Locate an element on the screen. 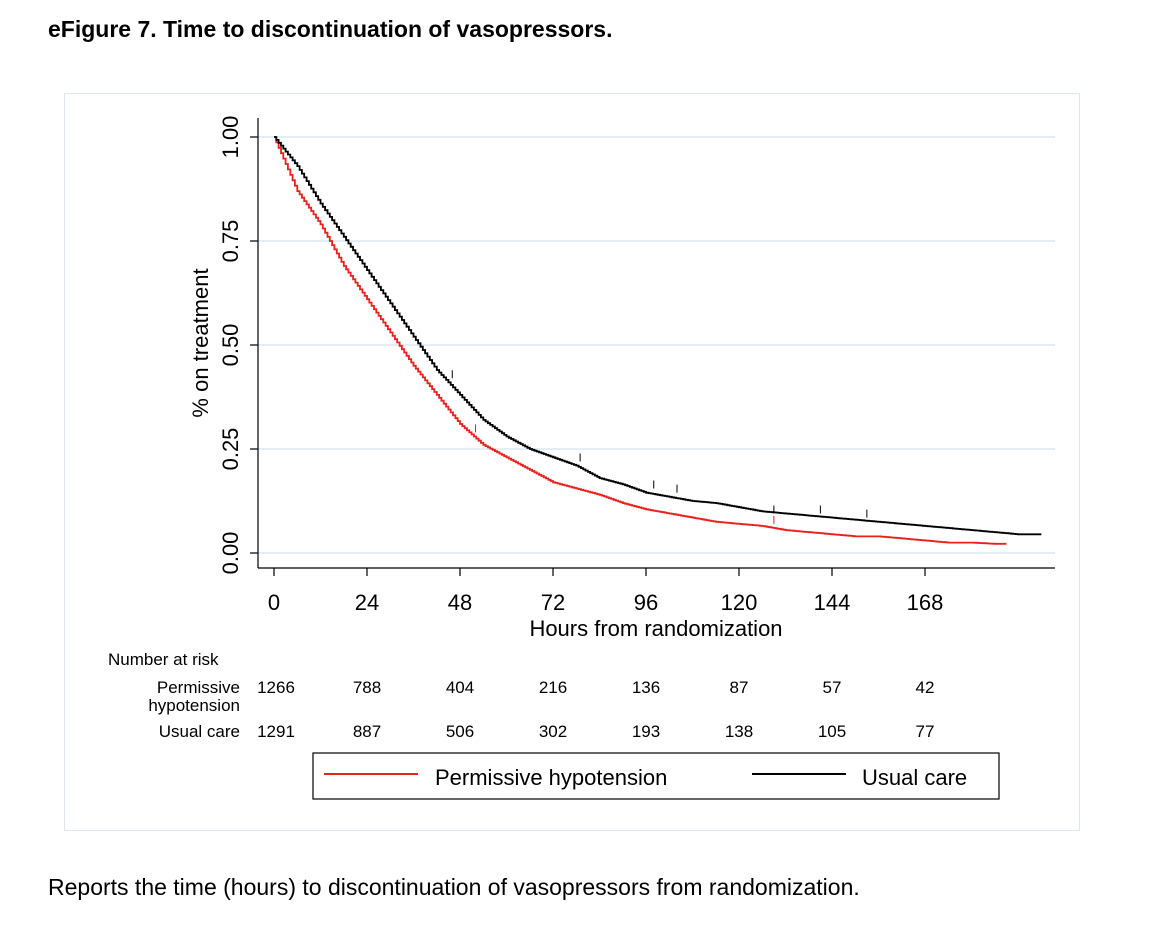  x-tick-label: 24 is located at coordinates (367, 602).